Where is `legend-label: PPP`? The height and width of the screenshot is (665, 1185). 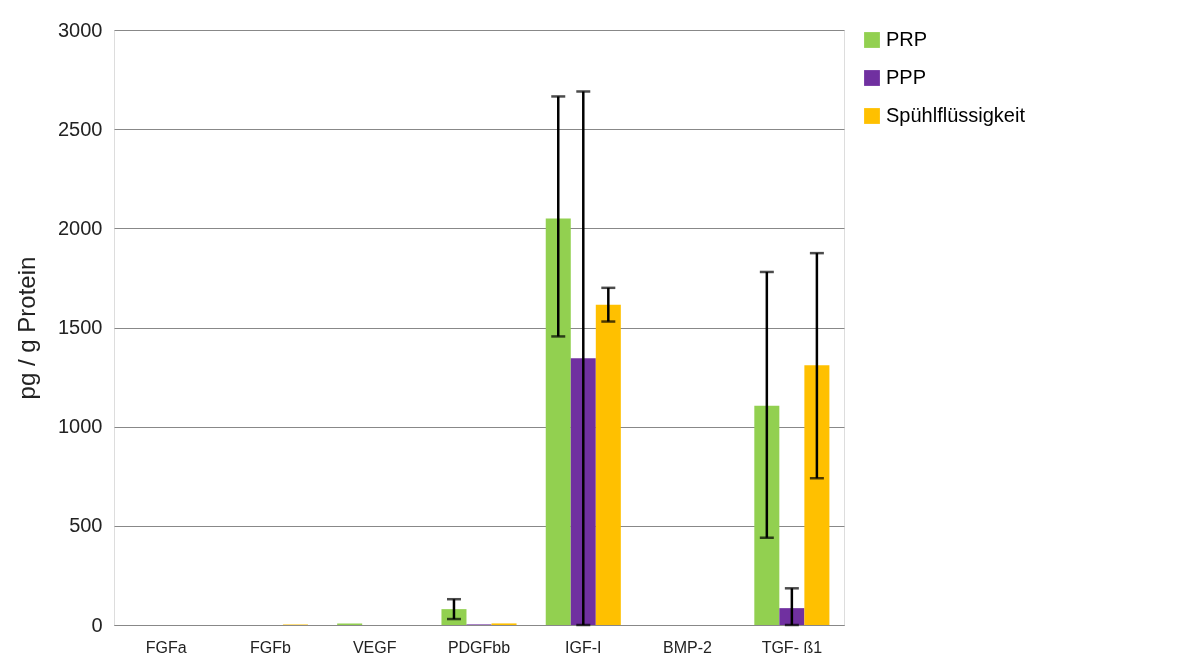 legend-label: PPP is located at coordinates (906, 77).